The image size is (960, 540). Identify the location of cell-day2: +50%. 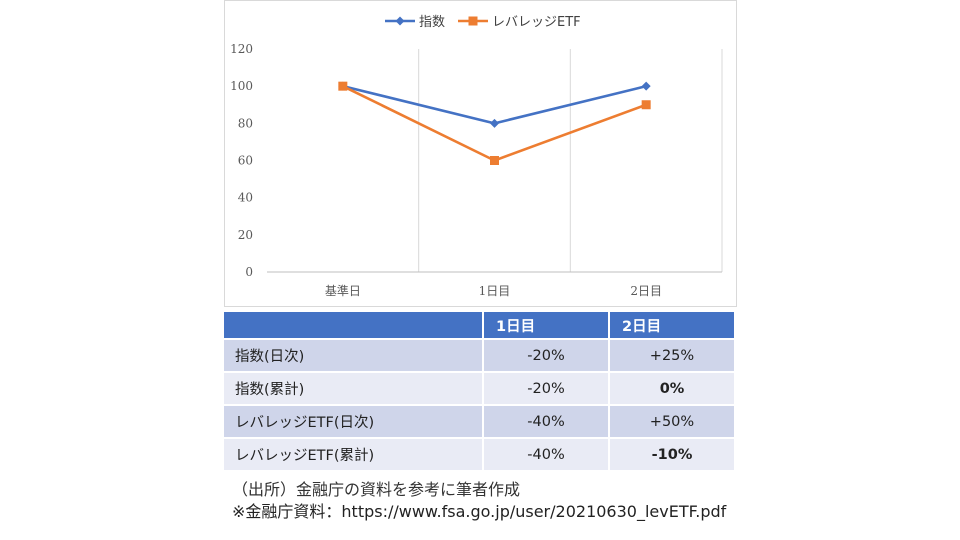
(672, 421).